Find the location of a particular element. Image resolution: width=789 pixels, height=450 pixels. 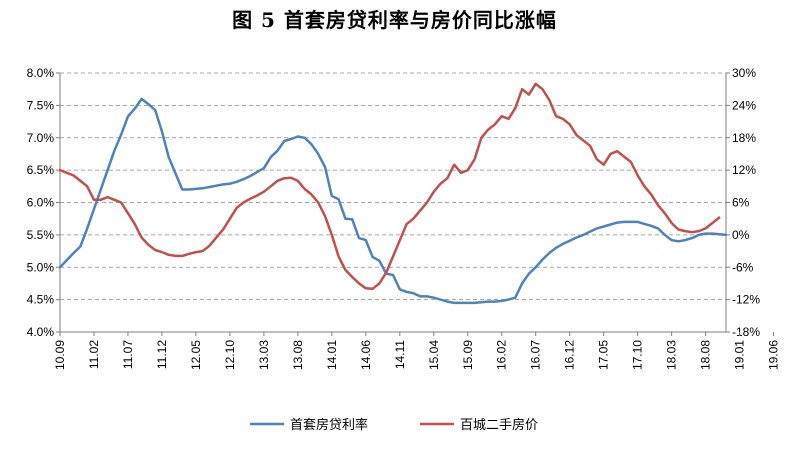

legend-label-2: 百城二手房价 is located at coordinates (499, 425).